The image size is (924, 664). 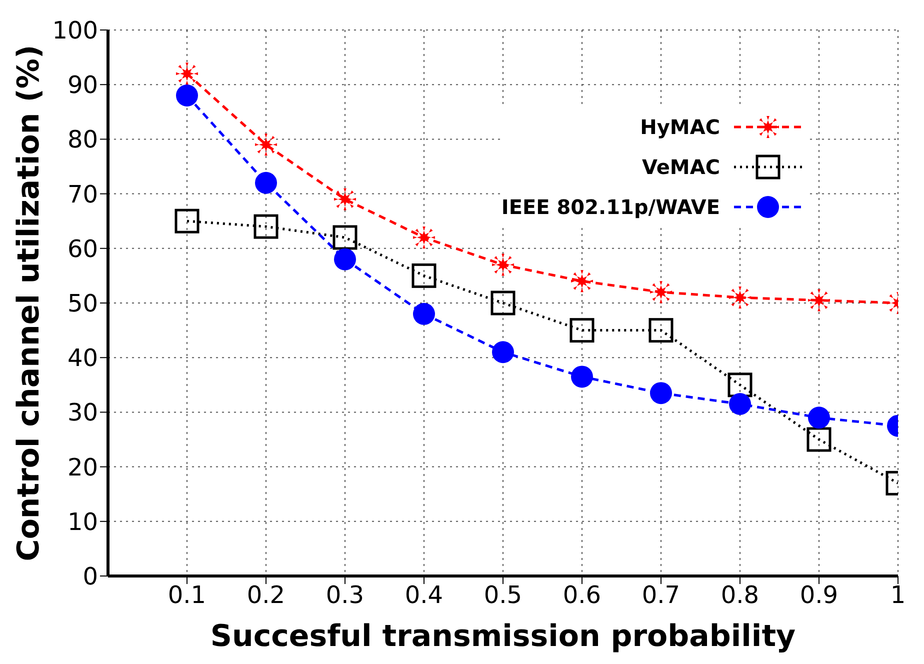 I want to click on y-tick-label: 0, so click(x=90, y=576).